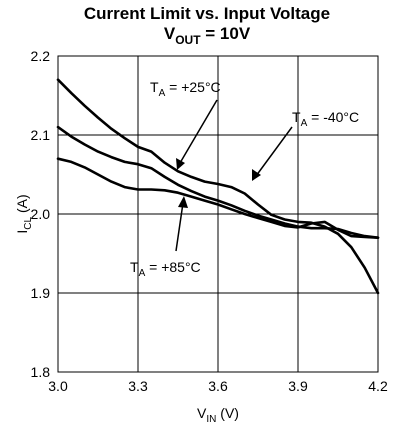 The image size is (393, 431). I want to click on arrowhead-85c, so click(183, 202).